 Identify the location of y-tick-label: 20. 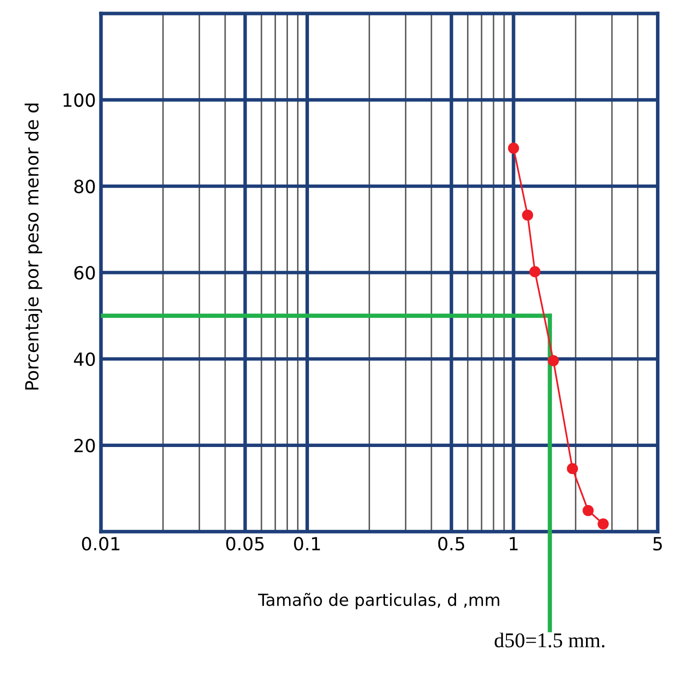
(84, 445).